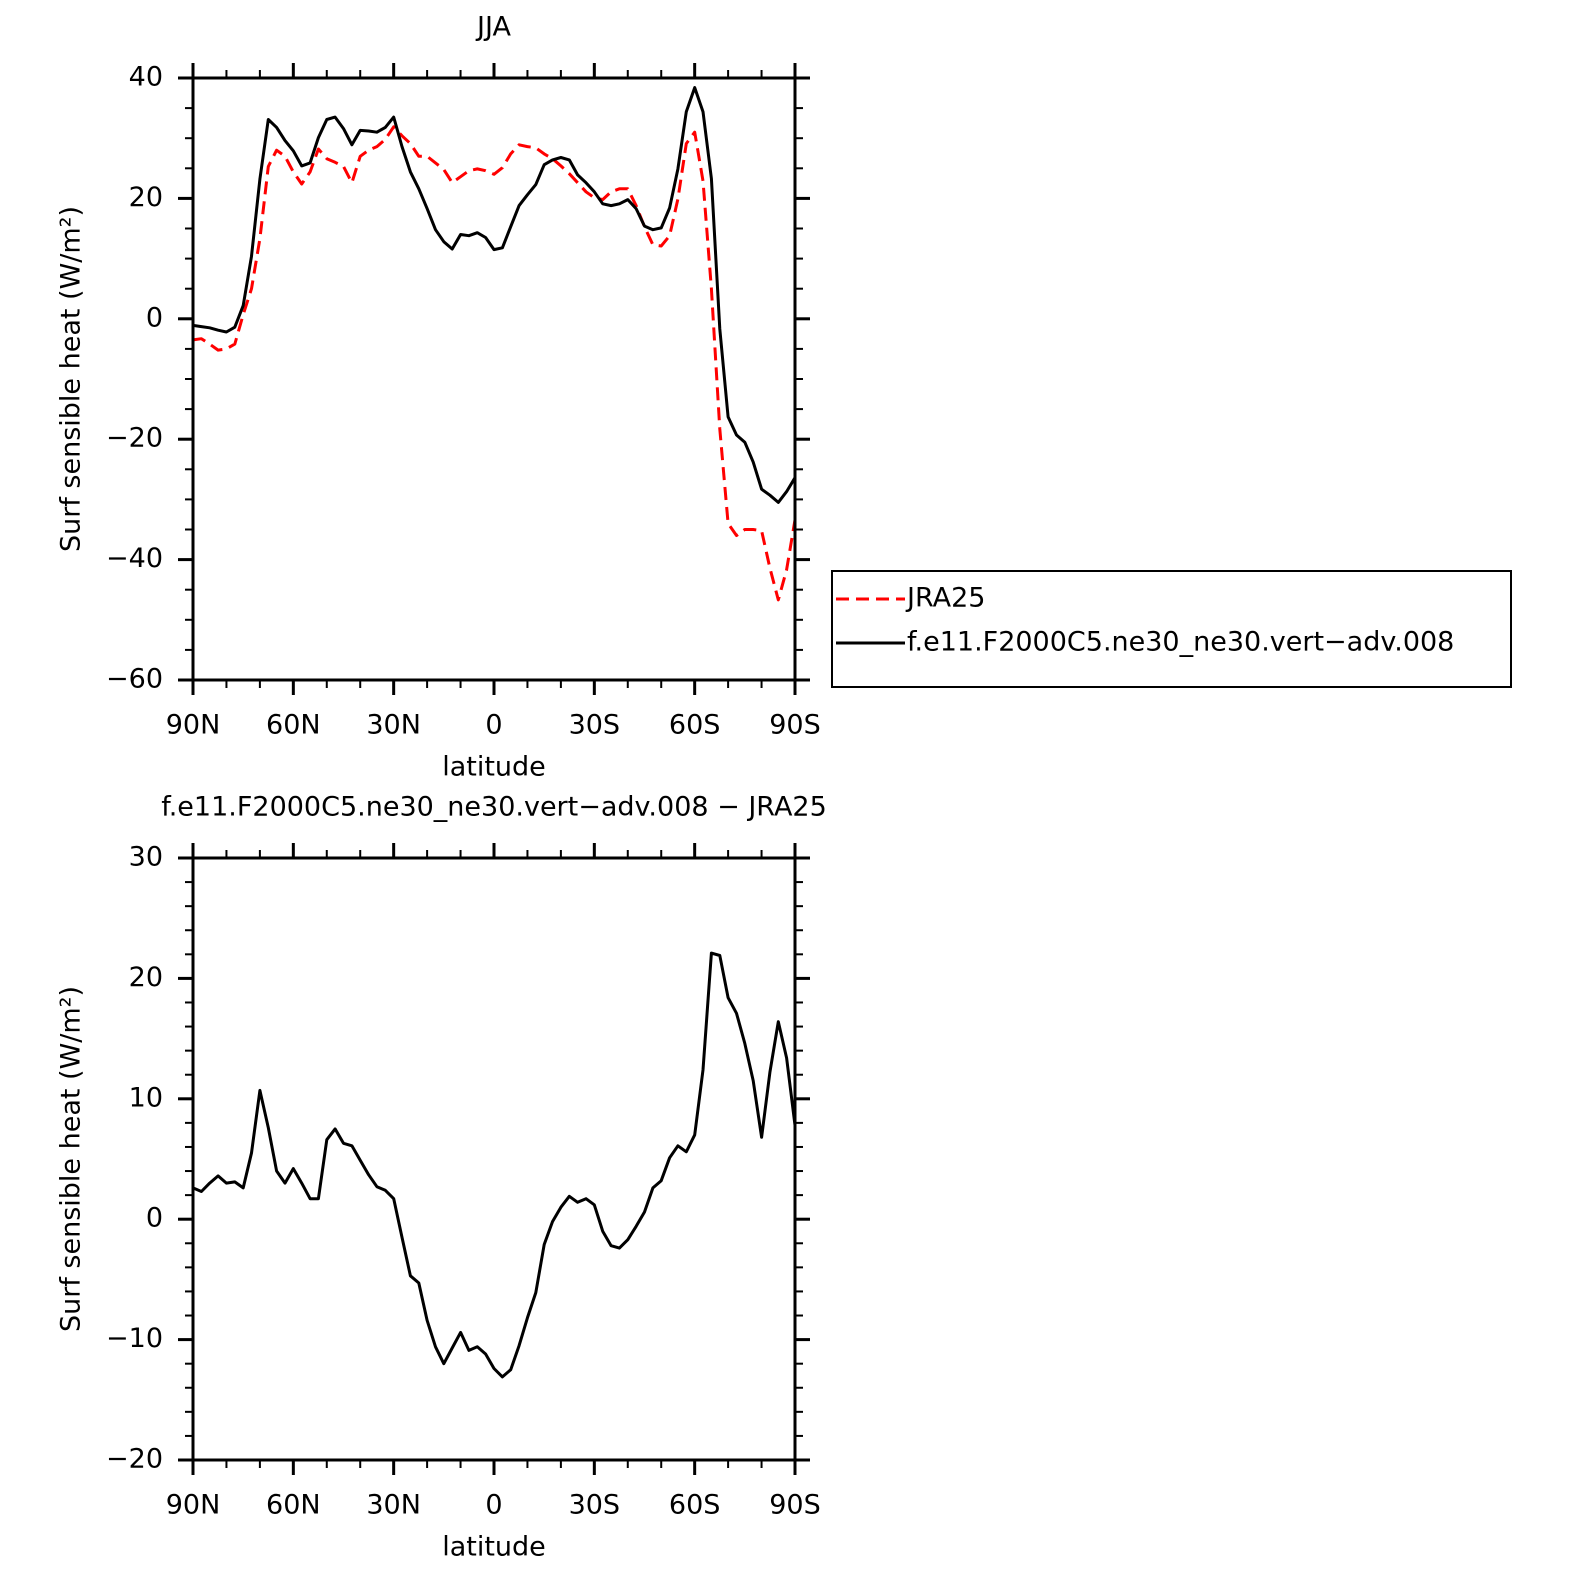  What do you see at coordinates (945, 598) in the screenshot?
I see `legend-label: JRA25` at bounding box center [945, 598].